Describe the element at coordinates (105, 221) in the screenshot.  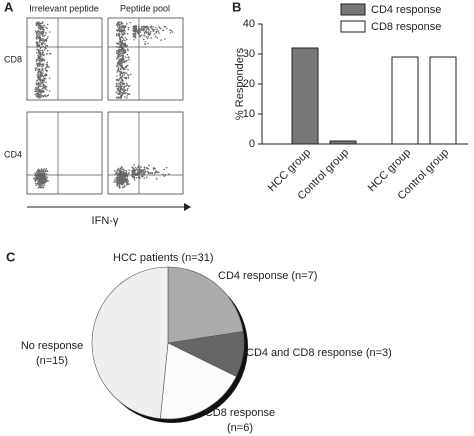
I see `x-axis-label: IFN-γ` at that location.